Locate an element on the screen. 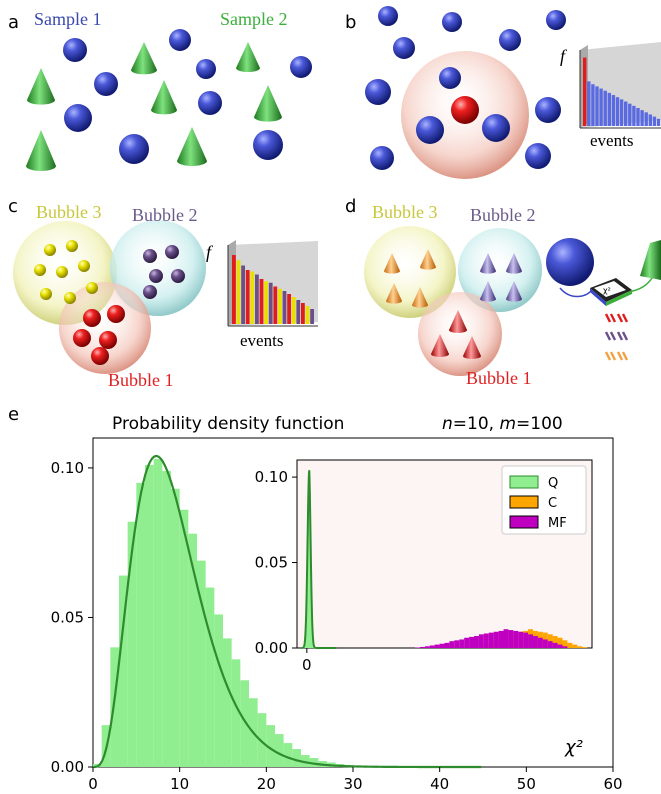 This screenshot has height=794, width=661. inset-y-tick-label: 0.05 is located at coordinates (271, 563).